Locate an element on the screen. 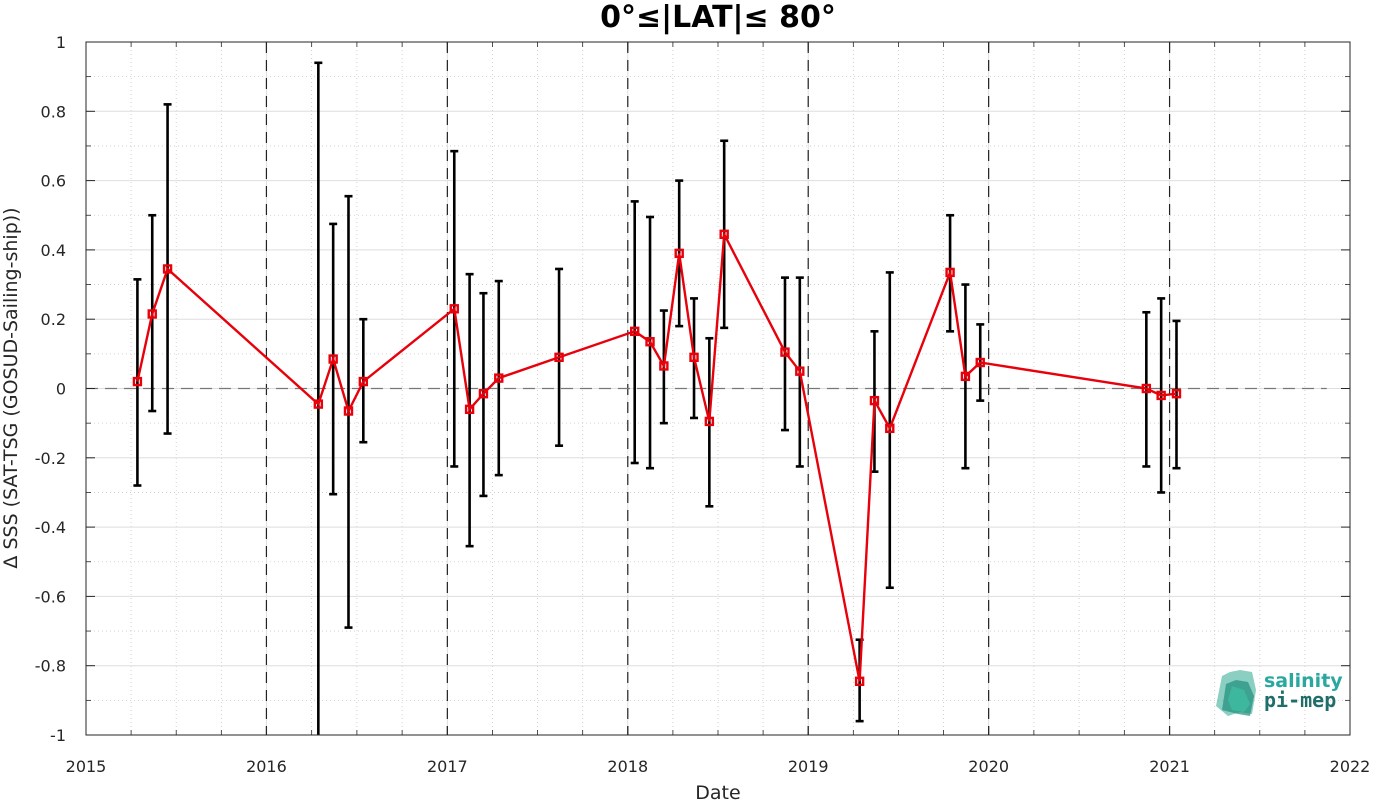 The image size is (1374, 801). y-tick-label: 1 is located at coordinates (61, 42).